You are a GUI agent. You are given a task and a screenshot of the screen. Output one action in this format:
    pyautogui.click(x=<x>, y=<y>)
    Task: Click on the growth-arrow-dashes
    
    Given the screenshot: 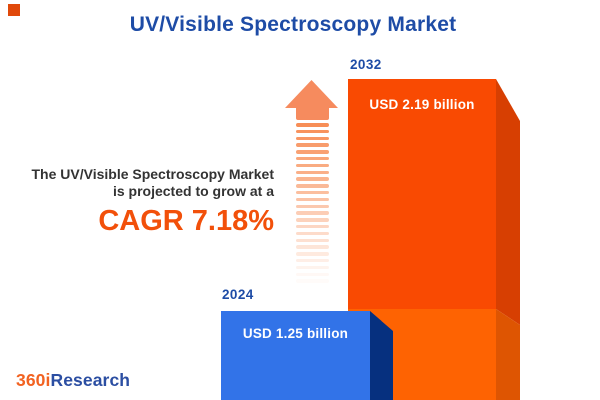 What is the action you would take?
    pyautogui.click(x=312, y=204)
    